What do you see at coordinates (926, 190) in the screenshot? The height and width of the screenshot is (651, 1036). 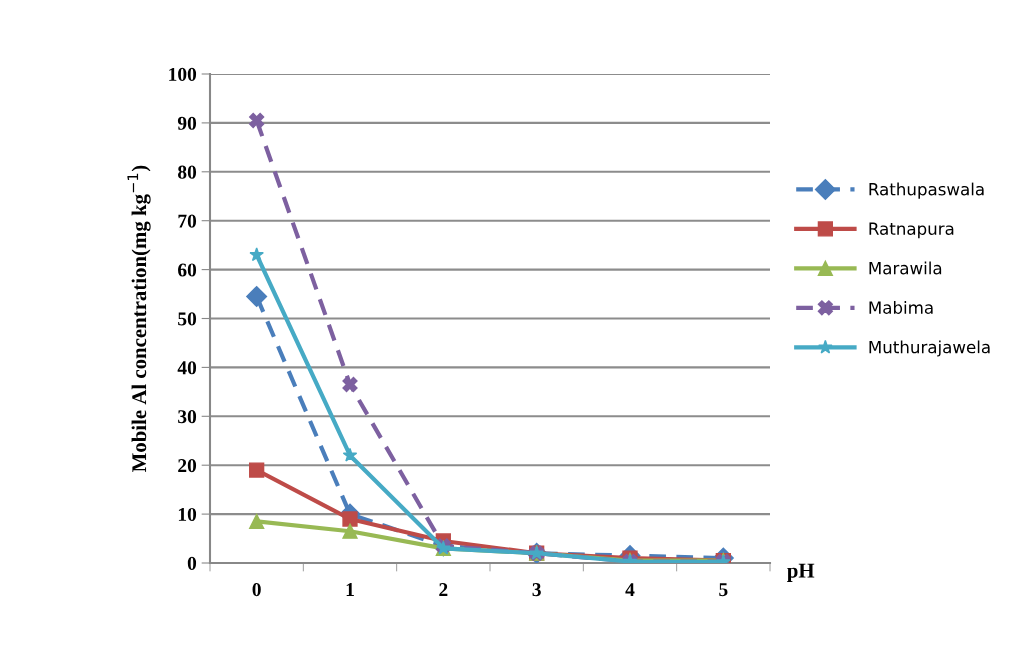 I see `legend-label: Rathupaswala` at bounding box center [926, 190].